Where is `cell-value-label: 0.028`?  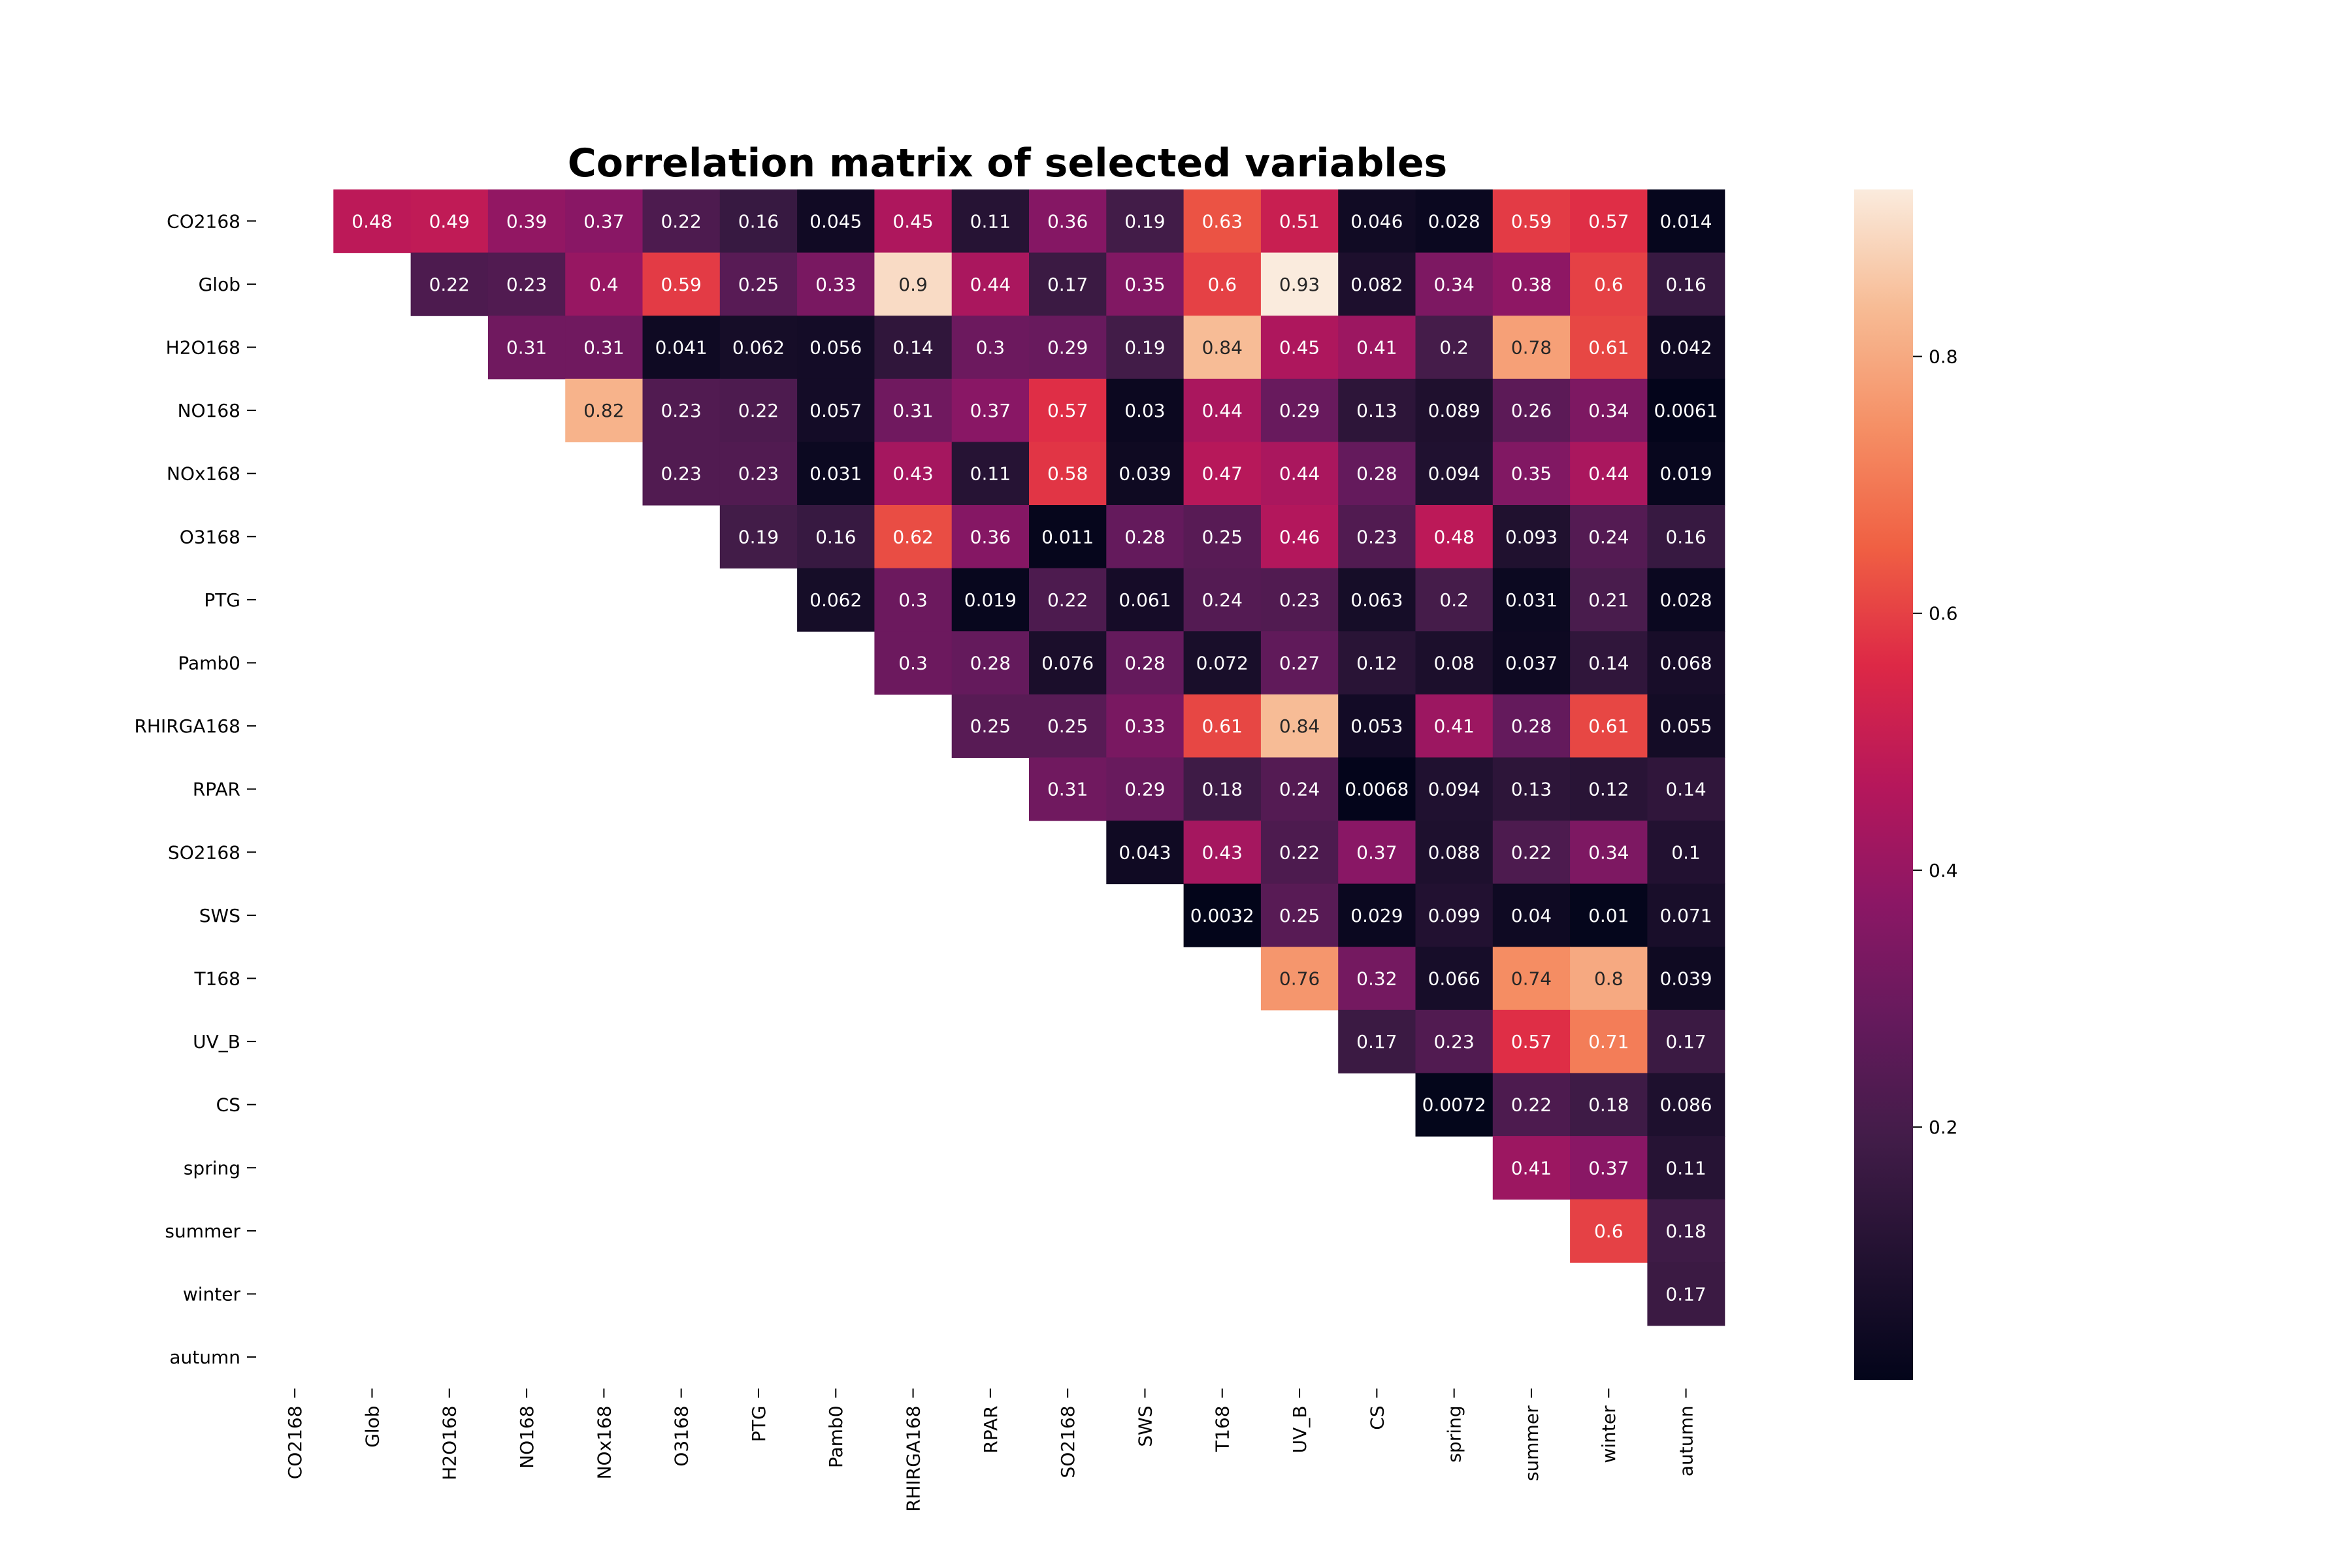 cell-value-label: 0.028 is located at coordinates (1685, 600).